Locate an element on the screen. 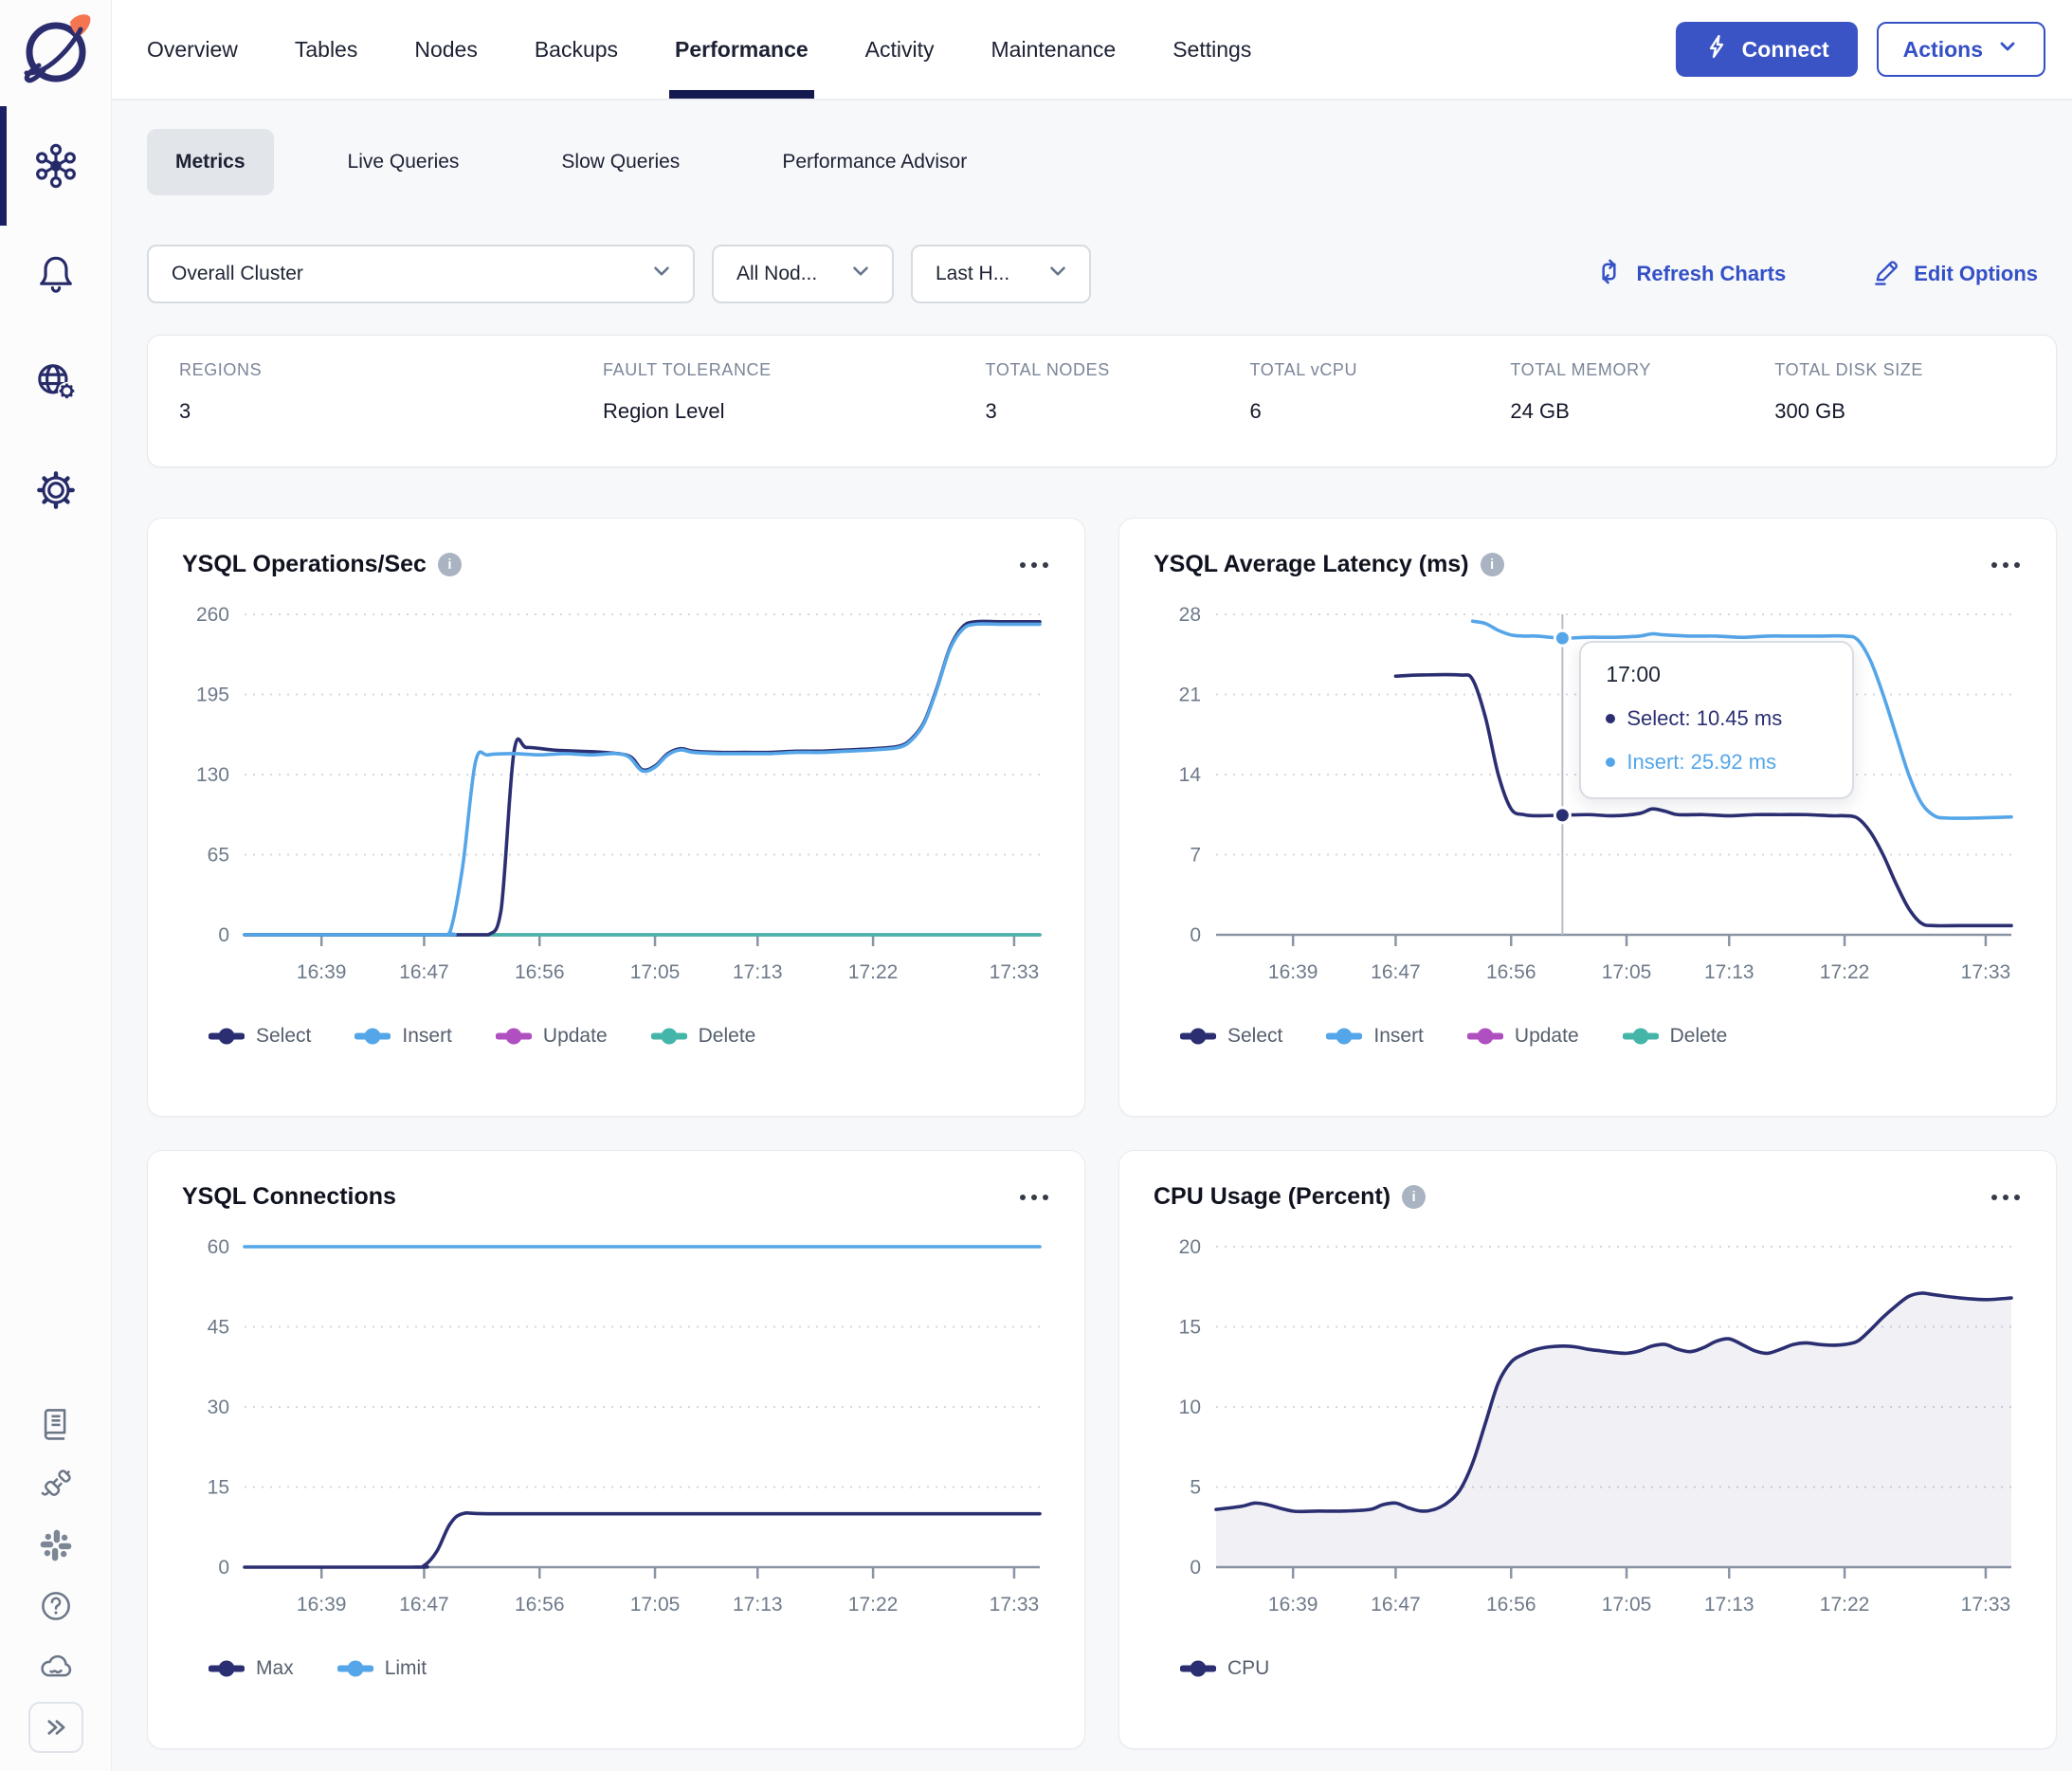 The image size is (2072, 1771). legend-item-limit: Limit is located at coordinates (381, 1669).